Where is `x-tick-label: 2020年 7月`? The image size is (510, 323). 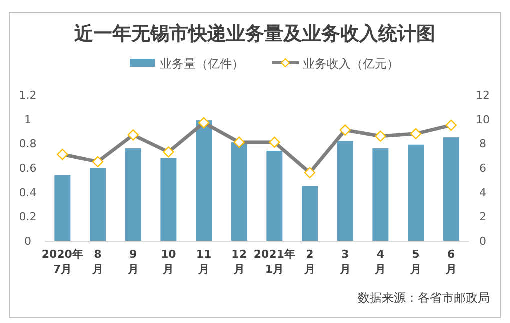
x-tick-label: 2020年 7月 is located at coordinates (63, 262).